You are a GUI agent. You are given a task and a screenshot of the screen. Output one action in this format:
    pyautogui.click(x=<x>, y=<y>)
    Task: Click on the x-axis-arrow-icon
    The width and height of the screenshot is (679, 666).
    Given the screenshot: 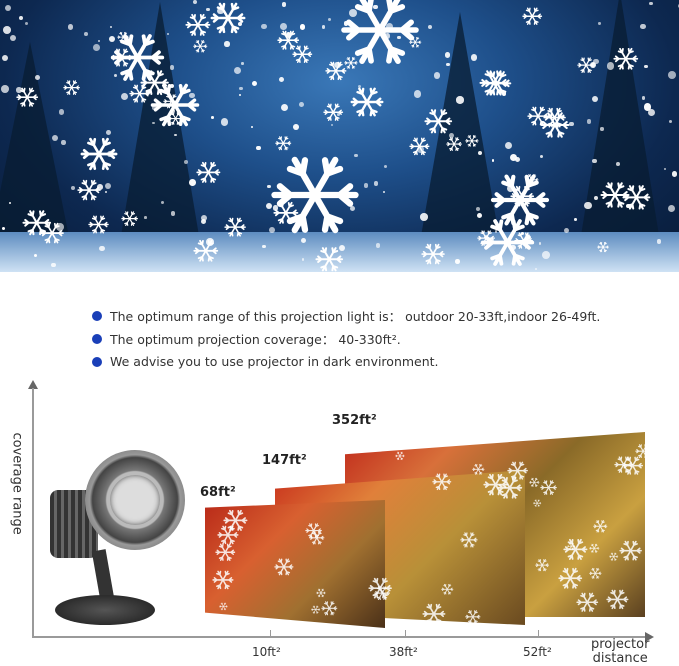 What is the action you would take?
    pyautogui.click(x=649, y=637)
    